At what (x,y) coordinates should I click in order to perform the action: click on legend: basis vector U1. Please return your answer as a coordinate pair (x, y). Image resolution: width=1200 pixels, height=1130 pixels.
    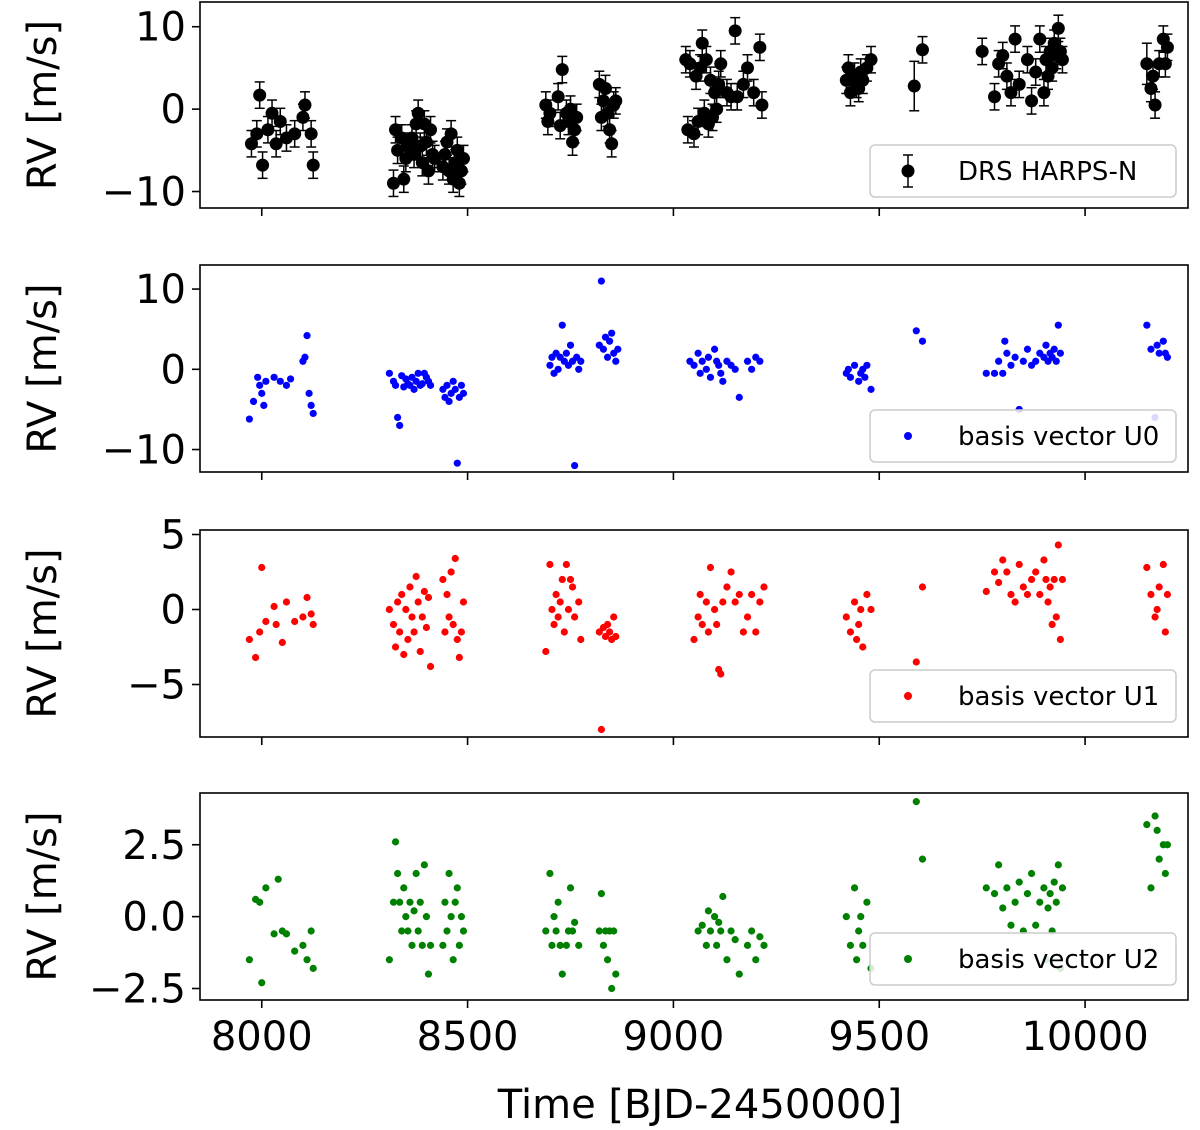
    Looking at the image, I should click on (1023, 696).